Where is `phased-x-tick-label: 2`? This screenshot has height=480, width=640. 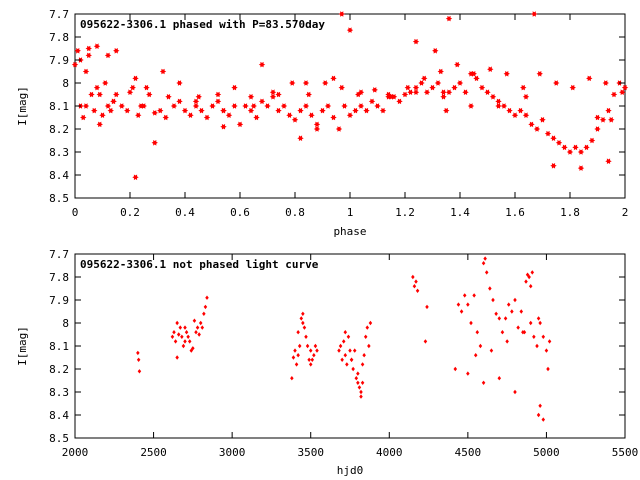 phased-x-tick-label: 2 is located at coordinates (625, 212).